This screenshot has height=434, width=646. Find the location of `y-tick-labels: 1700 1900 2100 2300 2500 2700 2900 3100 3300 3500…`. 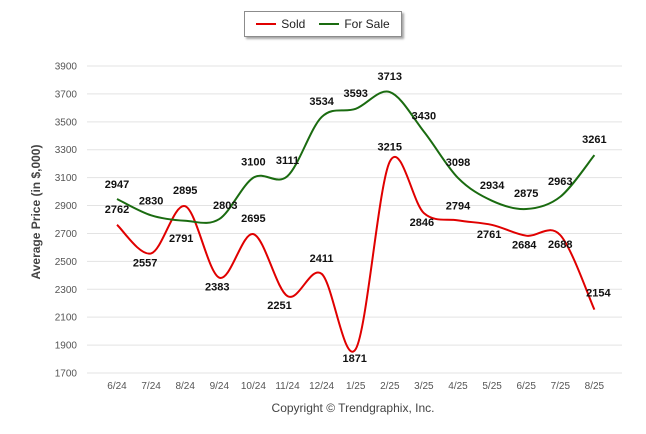

y-tick-labels: 1700 1900 2100 2300 2500 2700 2900 3100 3300 3500… is located at coordinates (66, 221).